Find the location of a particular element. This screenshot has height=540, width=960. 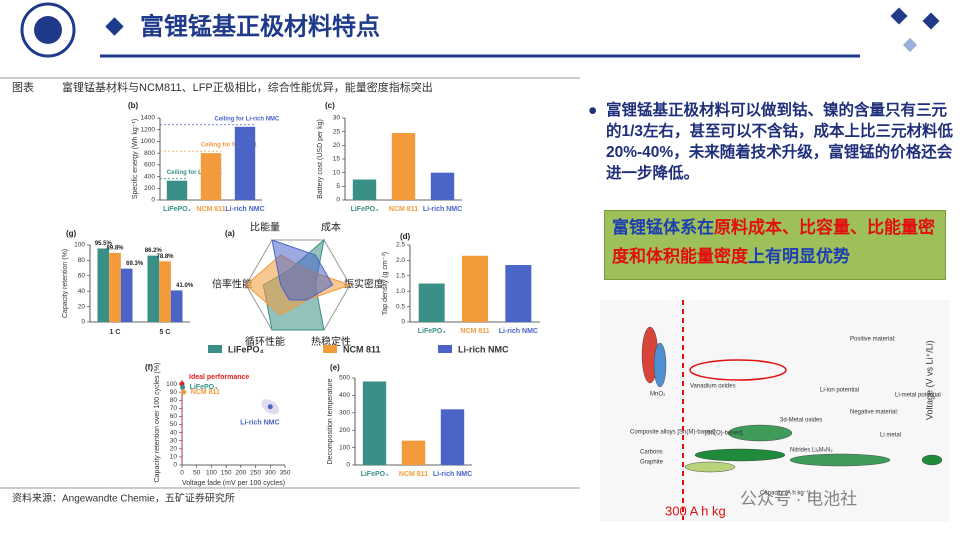

y-tick-label: 25 is located at coordinates (337, 131).